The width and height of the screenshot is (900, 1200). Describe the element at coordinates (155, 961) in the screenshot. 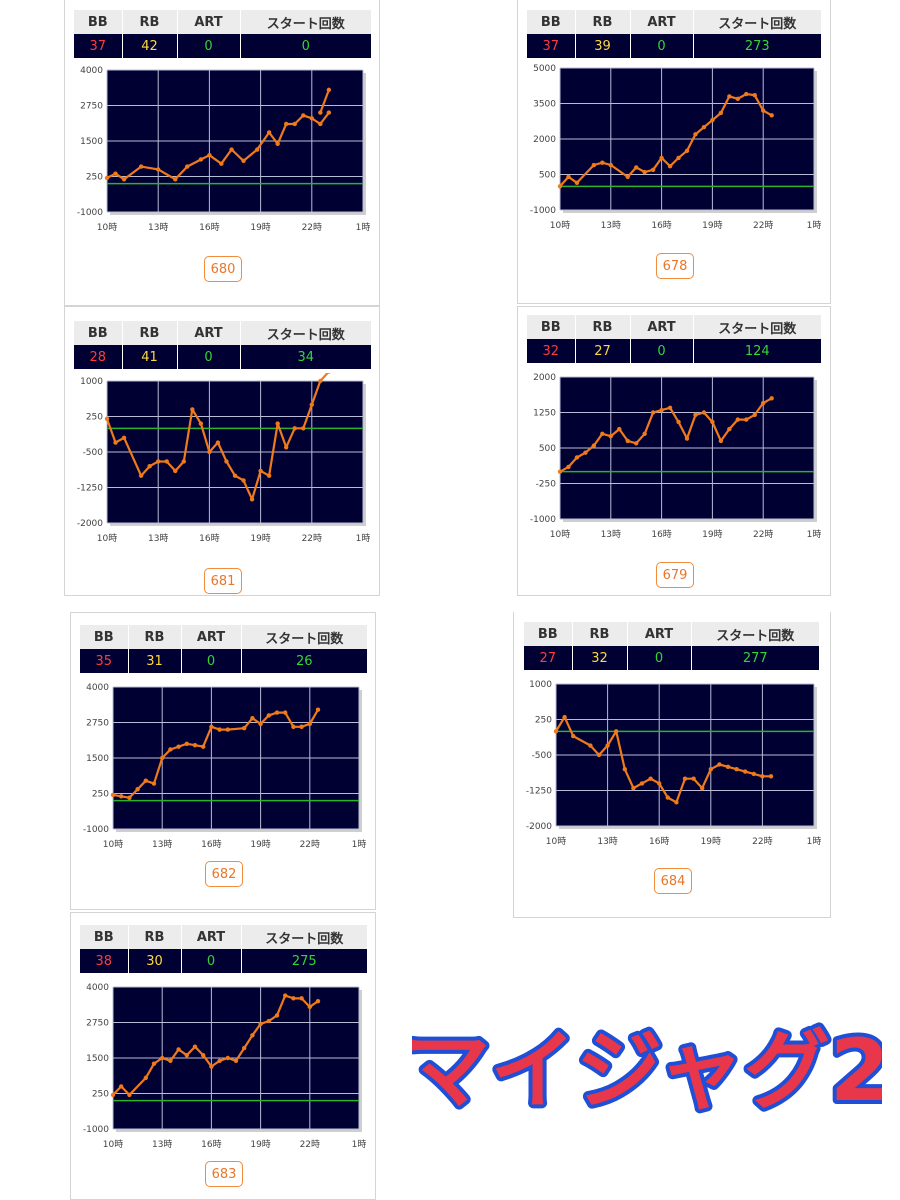

I see `rb-value: 30` at that location.